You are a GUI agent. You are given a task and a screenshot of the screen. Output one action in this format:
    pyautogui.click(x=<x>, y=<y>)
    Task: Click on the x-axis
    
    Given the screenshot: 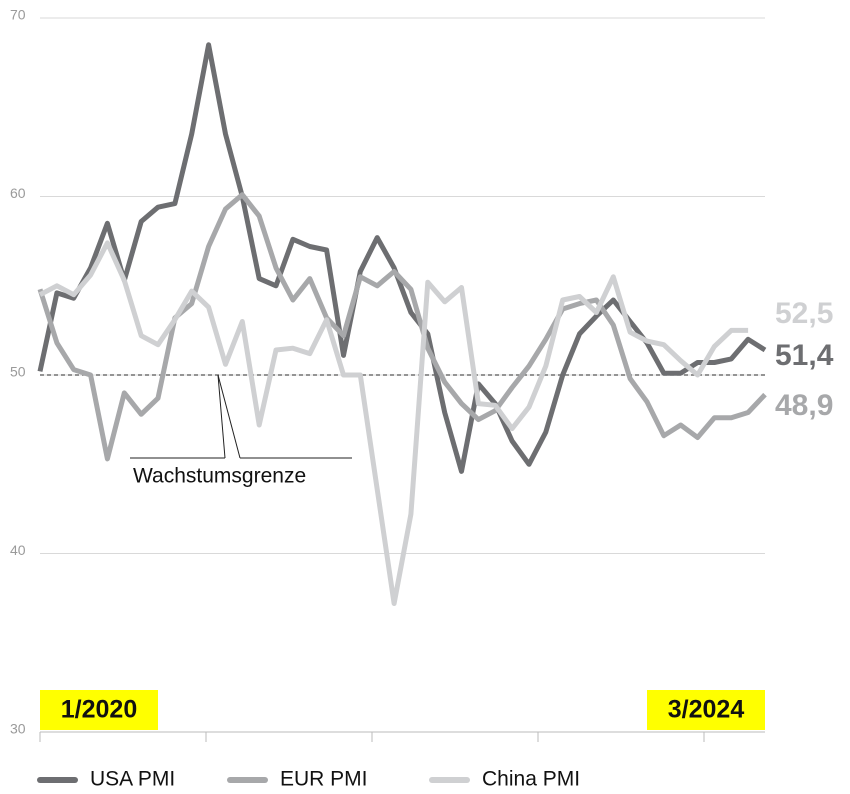 What is the action you would take?
    pyautogui.click(x=402, y=736)
    